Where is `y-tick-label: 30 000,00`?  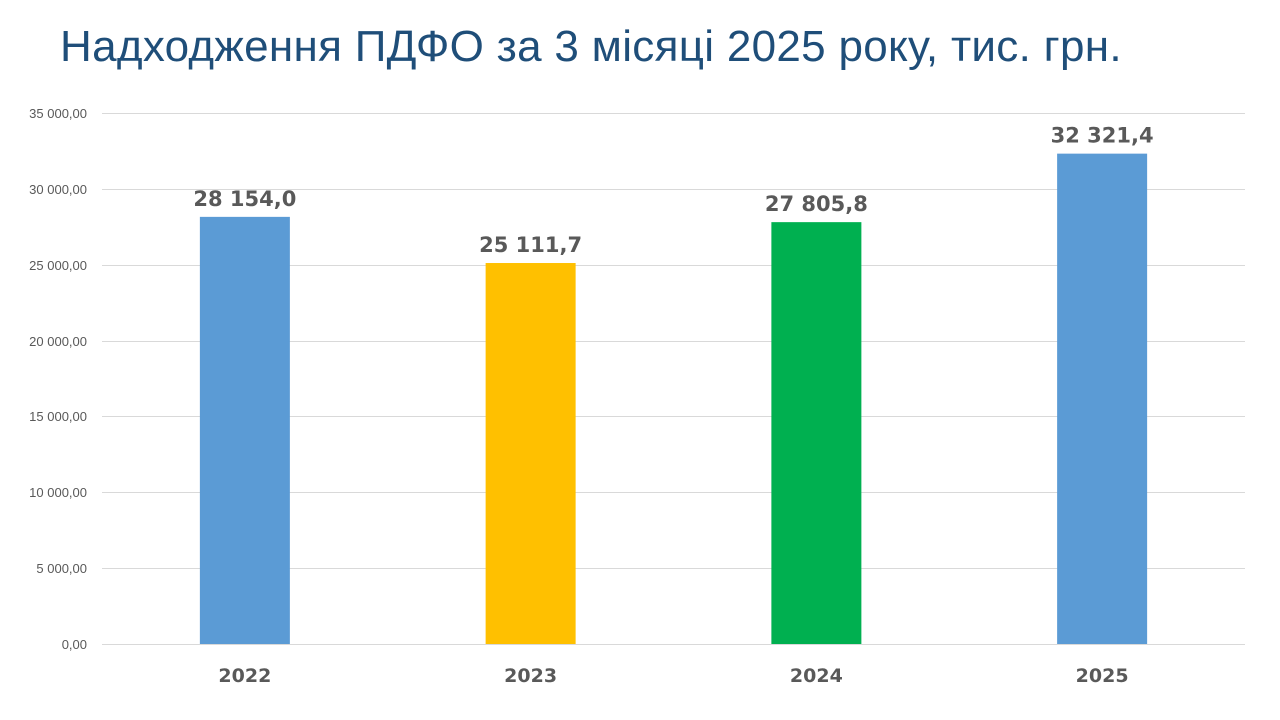 y-tick-label: 30 000,00 is located at coordinates (58, 189).